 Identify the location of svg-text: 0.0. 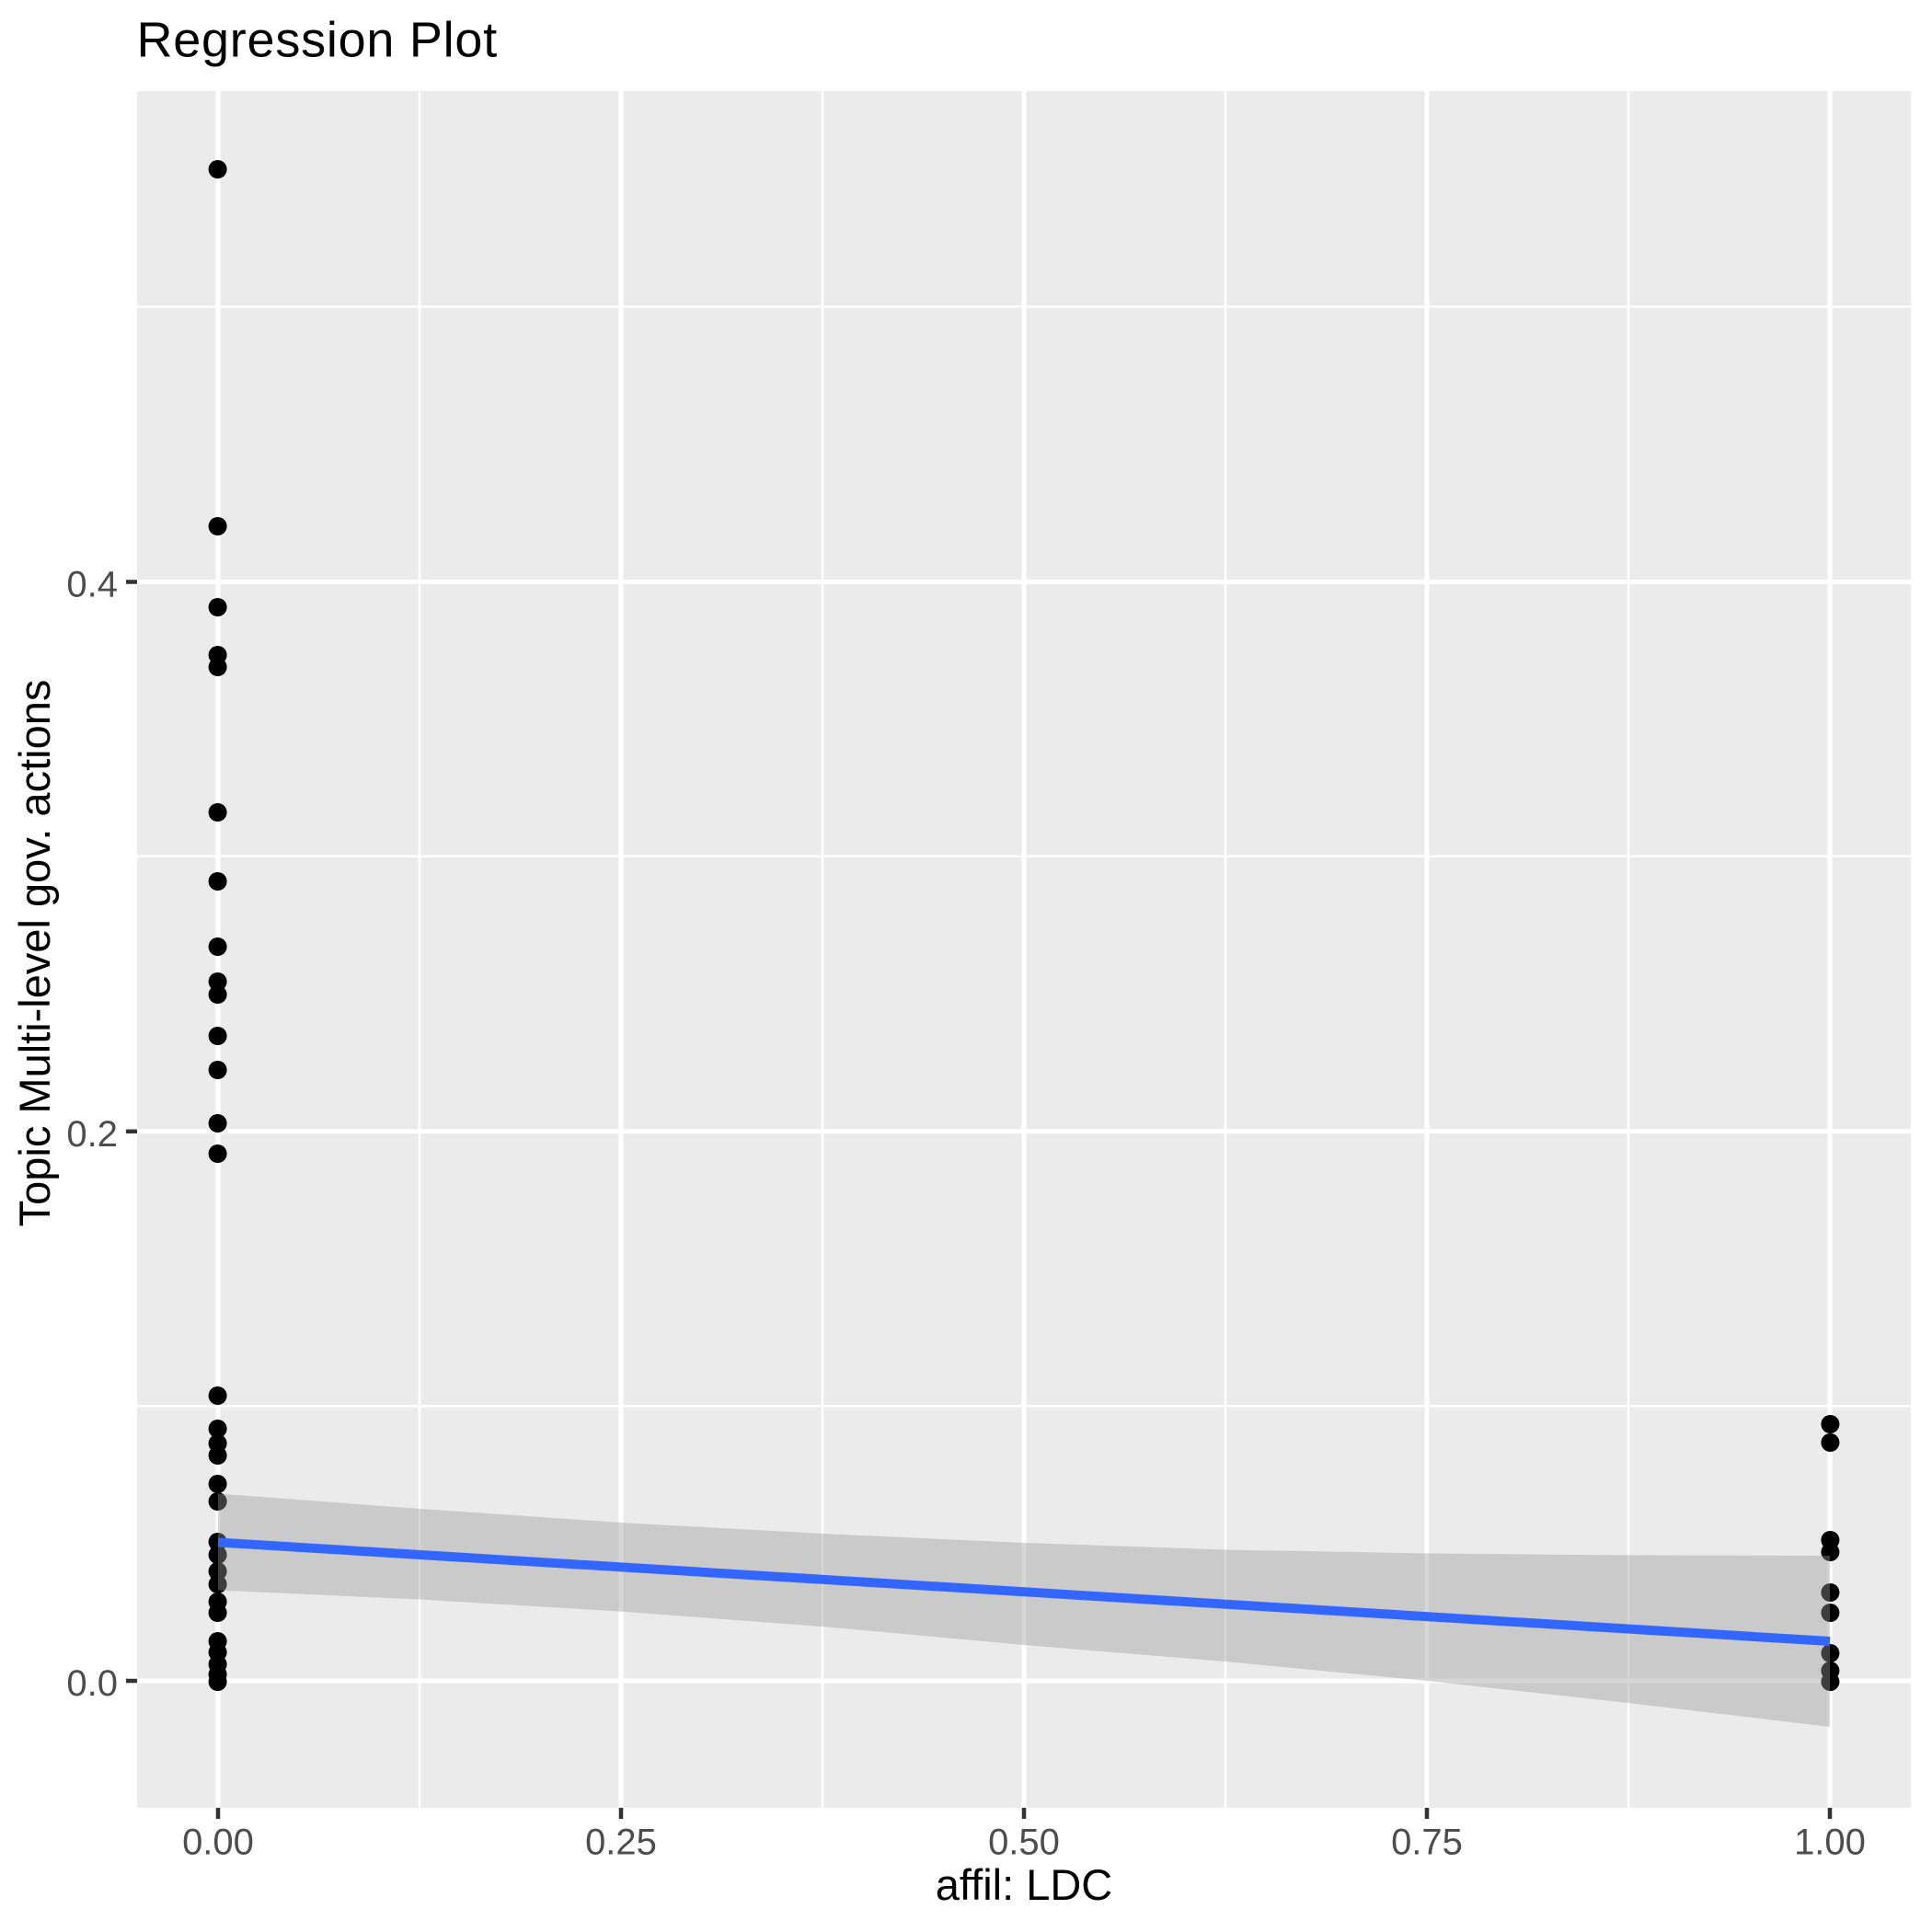
(92, 1683).